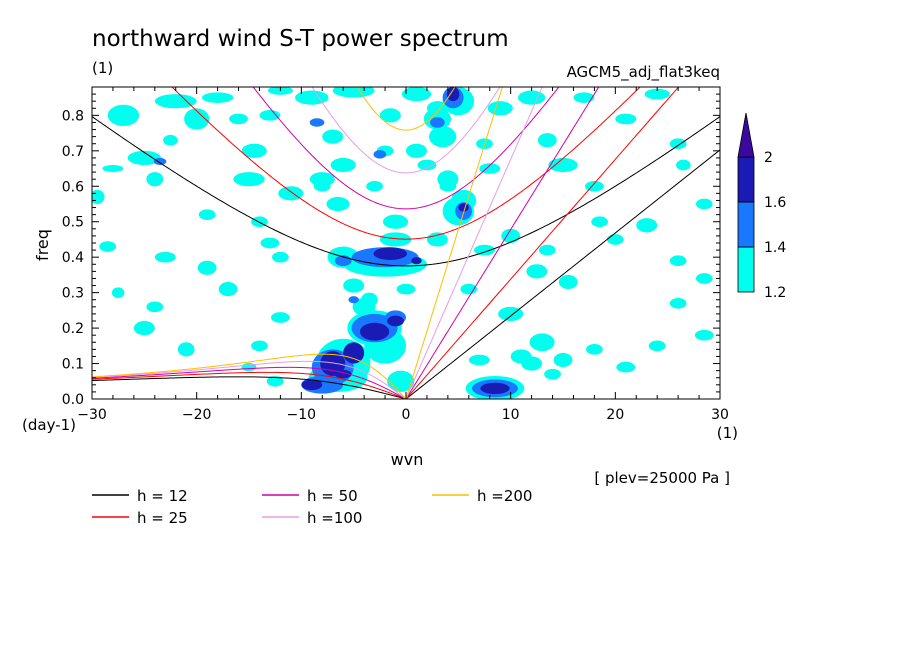 The height and width of the screenshot is (654, 904). I want to click on legend-label: h = 25, so click(162, 518).